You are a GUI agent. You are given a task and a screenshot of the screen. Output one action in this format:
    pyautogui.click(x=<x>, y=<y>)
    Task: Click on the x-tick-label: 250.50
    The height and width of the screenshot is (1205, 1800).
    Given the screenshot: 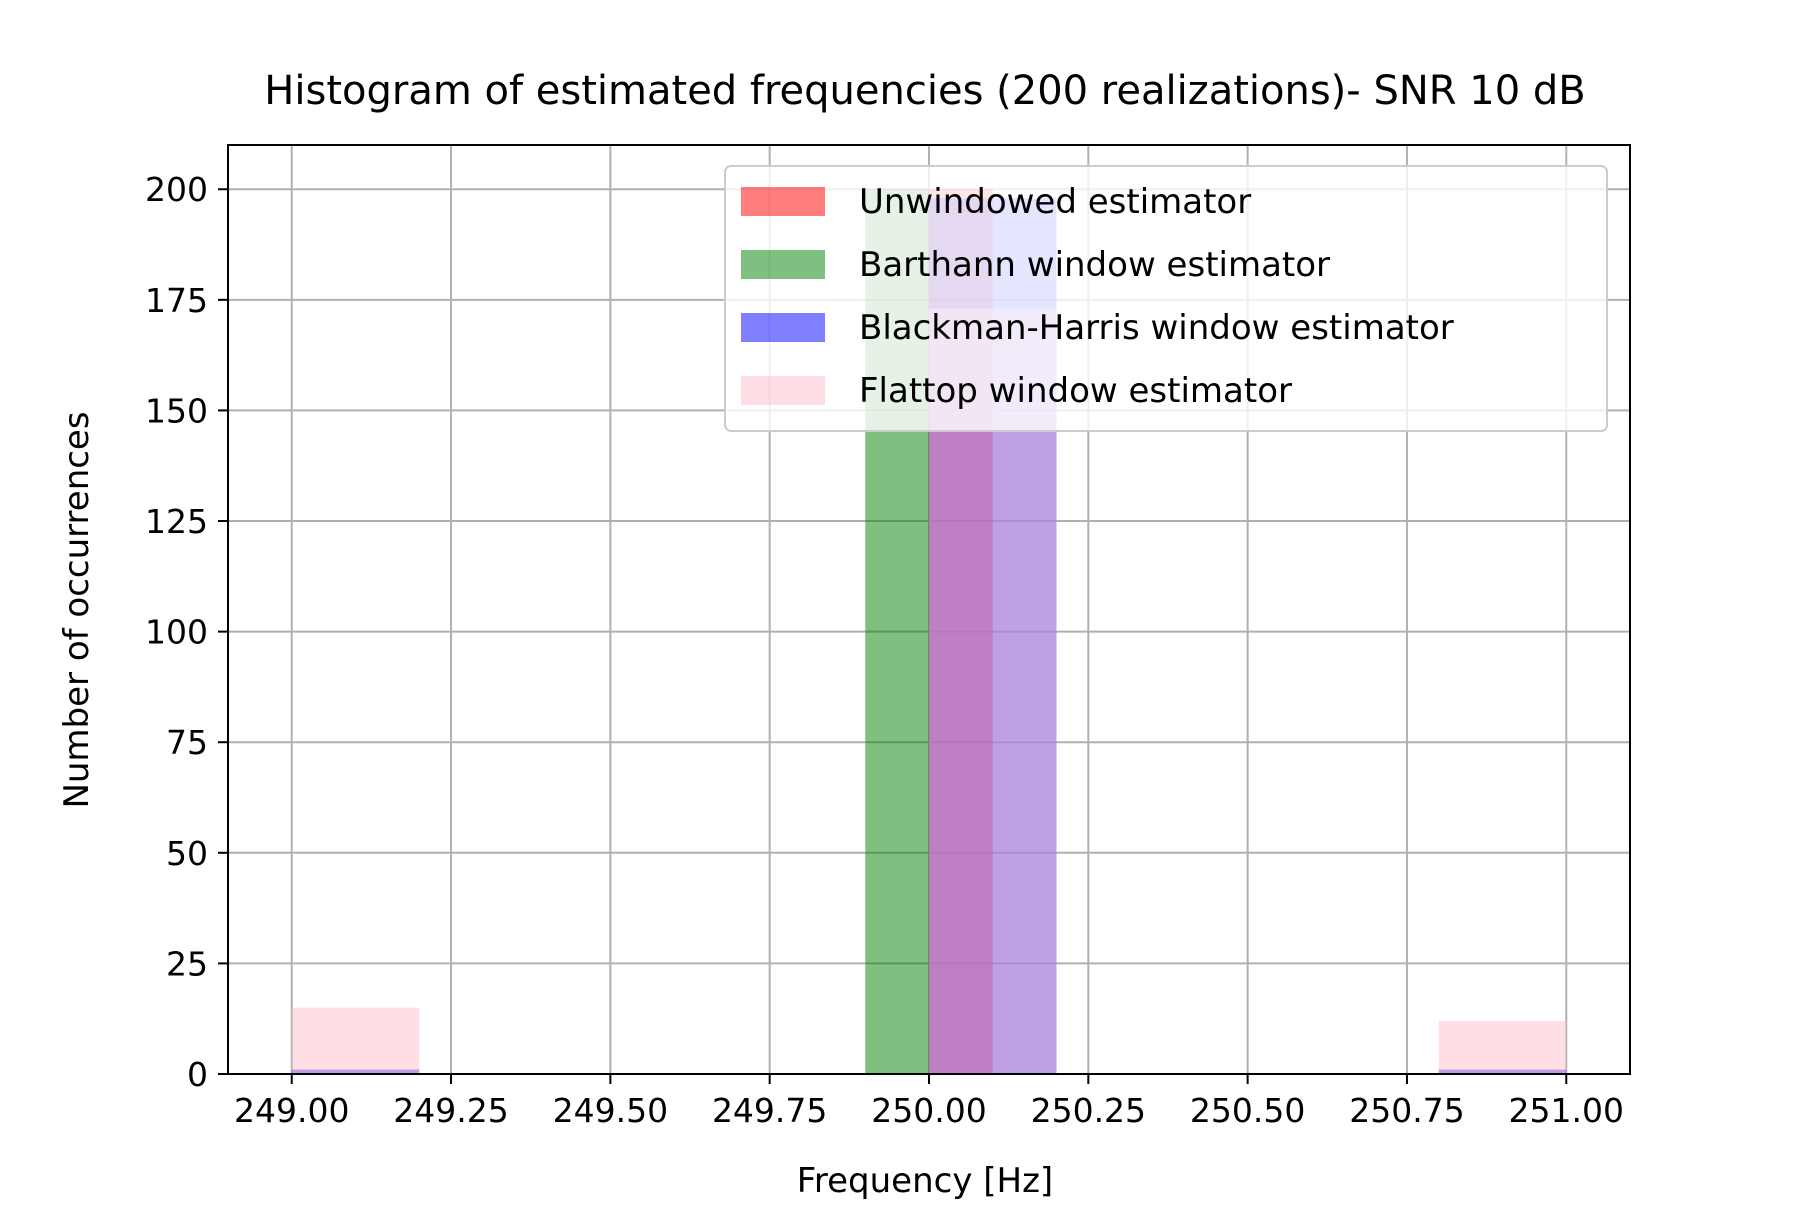 What is the action you would take?
    pyautogui.click(x=1247, y=1110)
    